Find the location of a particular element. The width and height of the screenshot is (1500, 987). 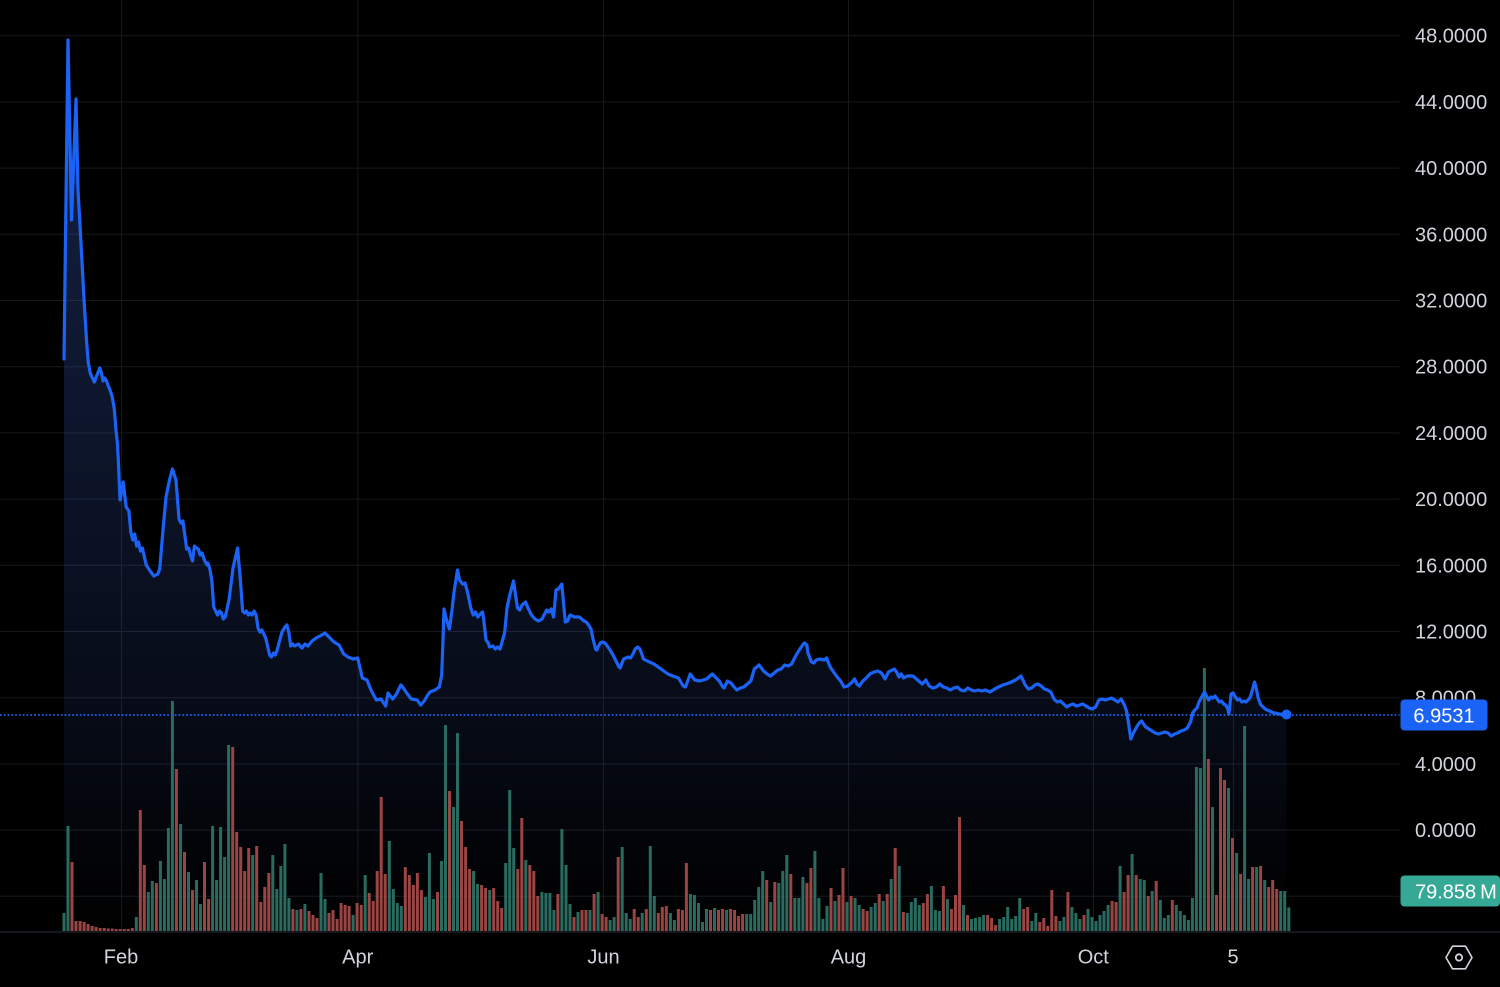

svg-text: 79.858 M is located at coordinates (1456, 893).